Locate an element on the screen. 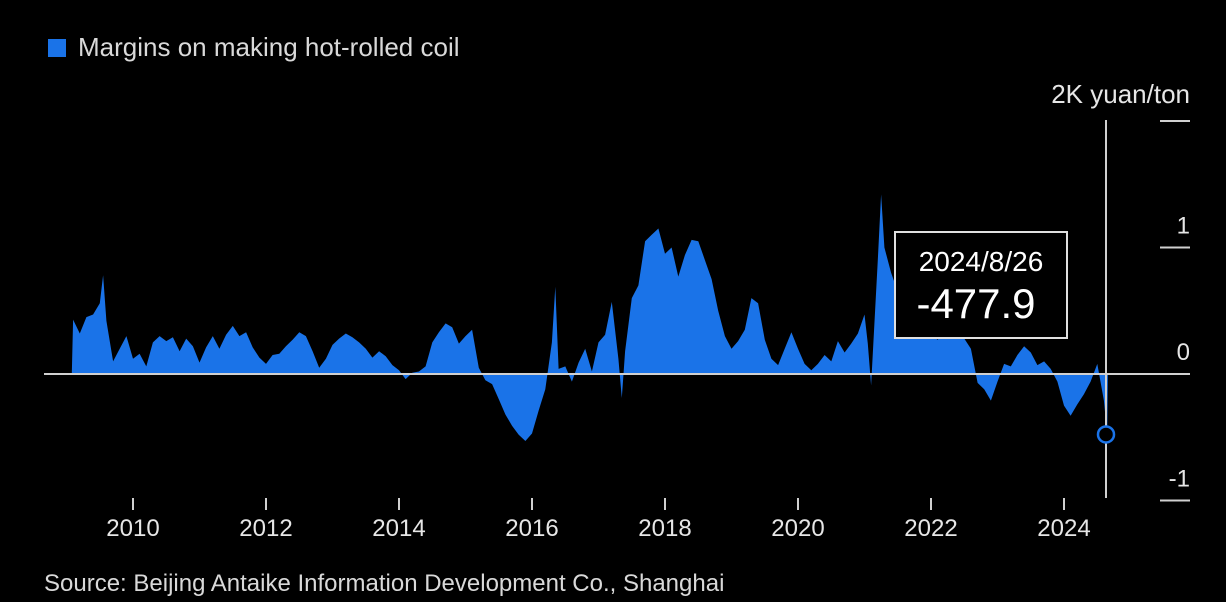 Image resolution: width=1226 pixels, height=602 pixels. x-tick-label: 2016 is located at coordinates (531, 528).